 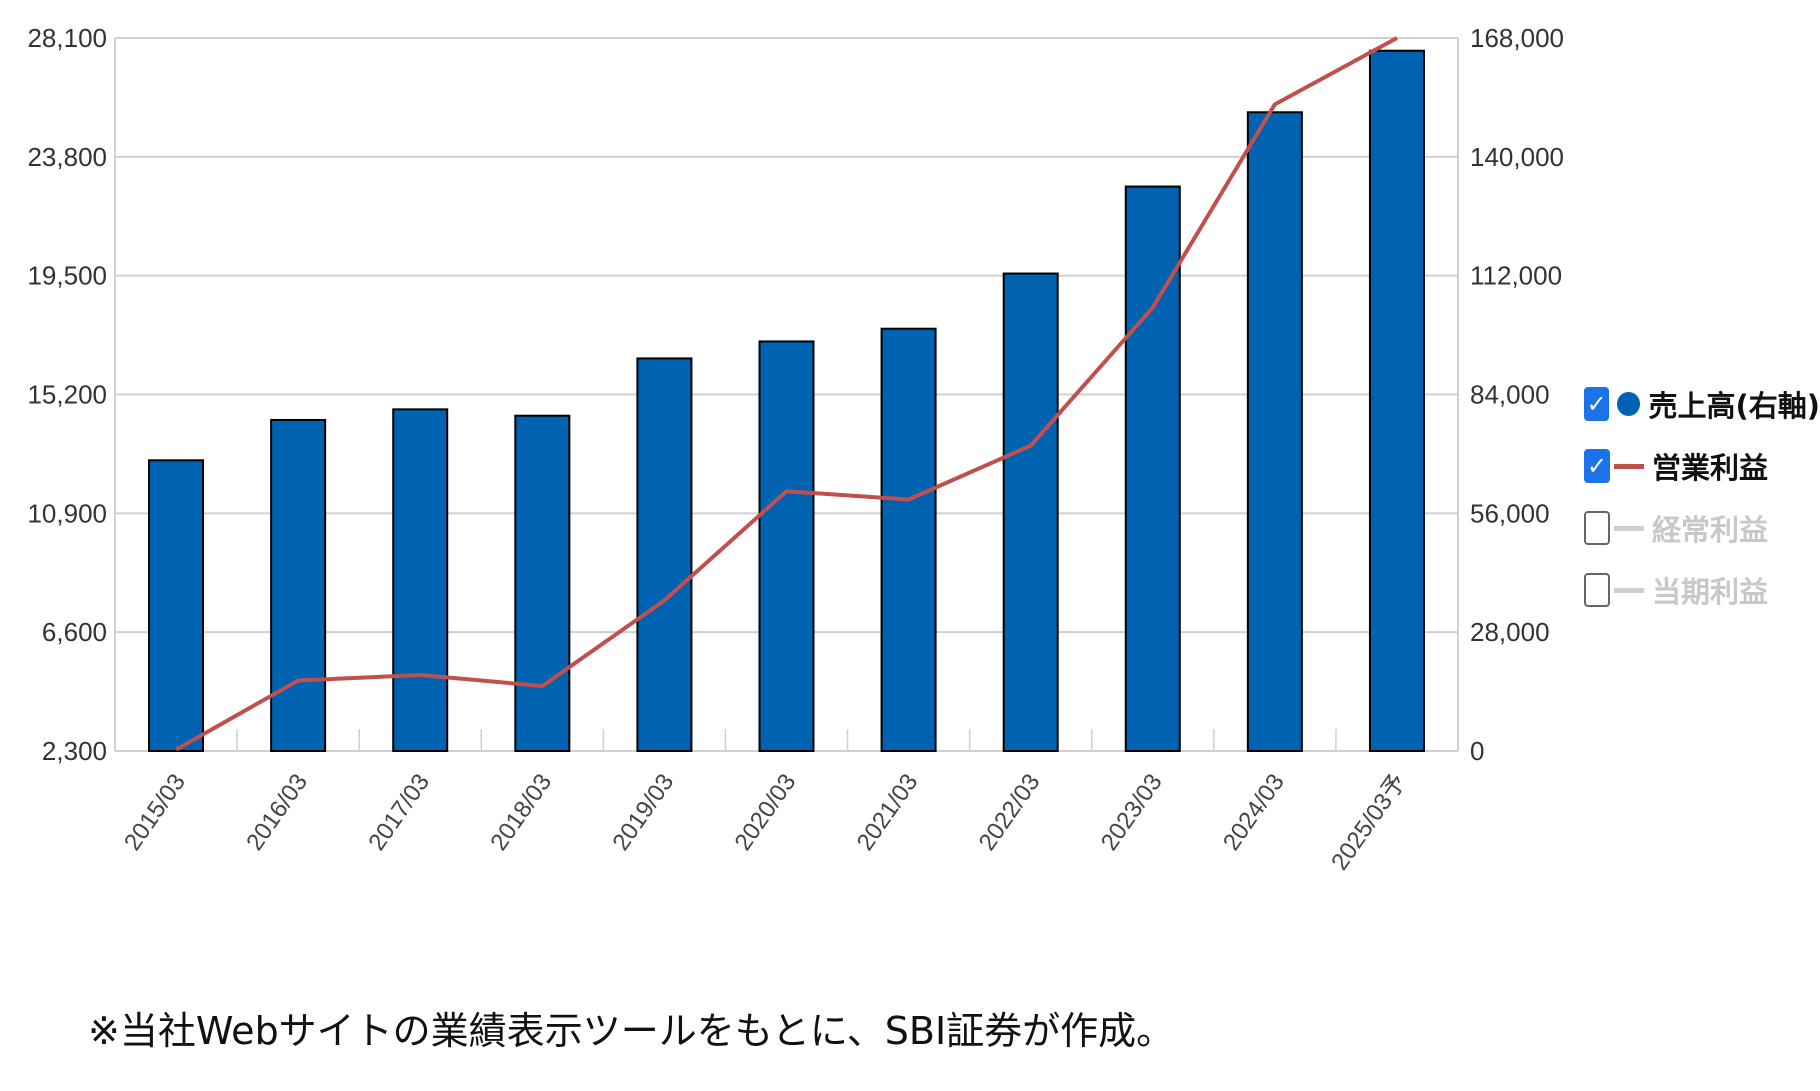 I want to click on right-axis-tick-label: 84,000, so click(x=1510, y=395).